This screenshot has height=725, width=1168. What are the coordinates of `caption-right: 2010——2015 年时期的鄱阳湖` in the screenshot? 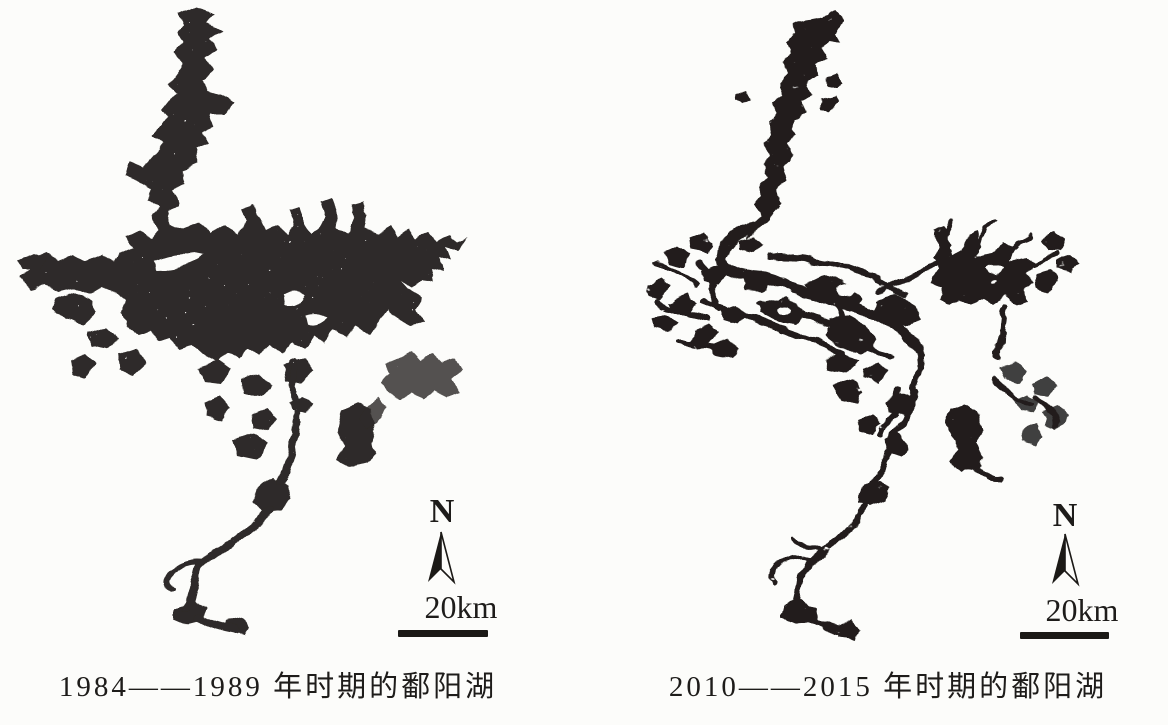 It's located at (888, 687).